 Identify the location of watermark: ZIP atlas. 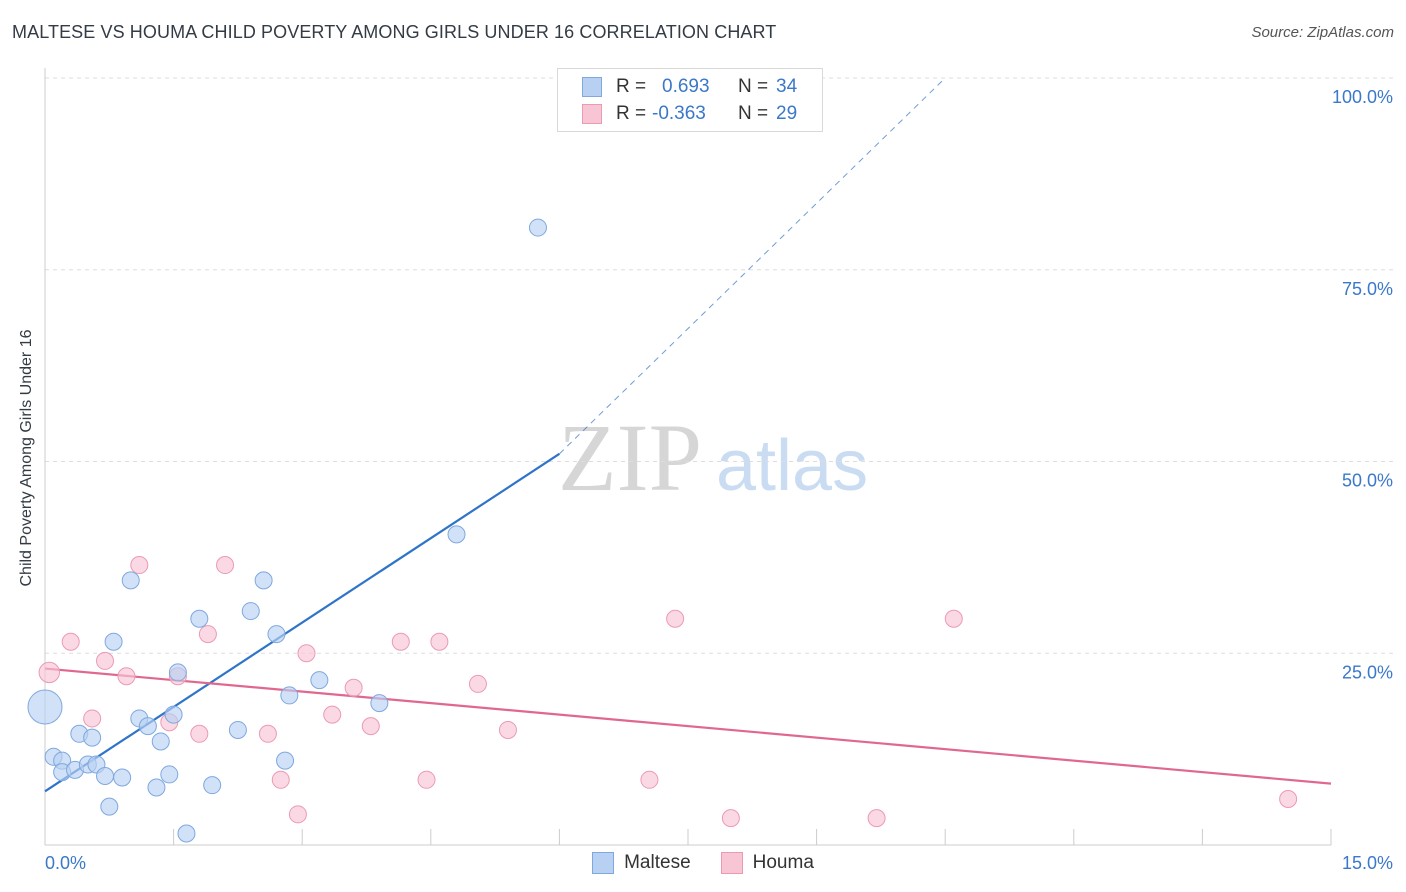
(713, 457).